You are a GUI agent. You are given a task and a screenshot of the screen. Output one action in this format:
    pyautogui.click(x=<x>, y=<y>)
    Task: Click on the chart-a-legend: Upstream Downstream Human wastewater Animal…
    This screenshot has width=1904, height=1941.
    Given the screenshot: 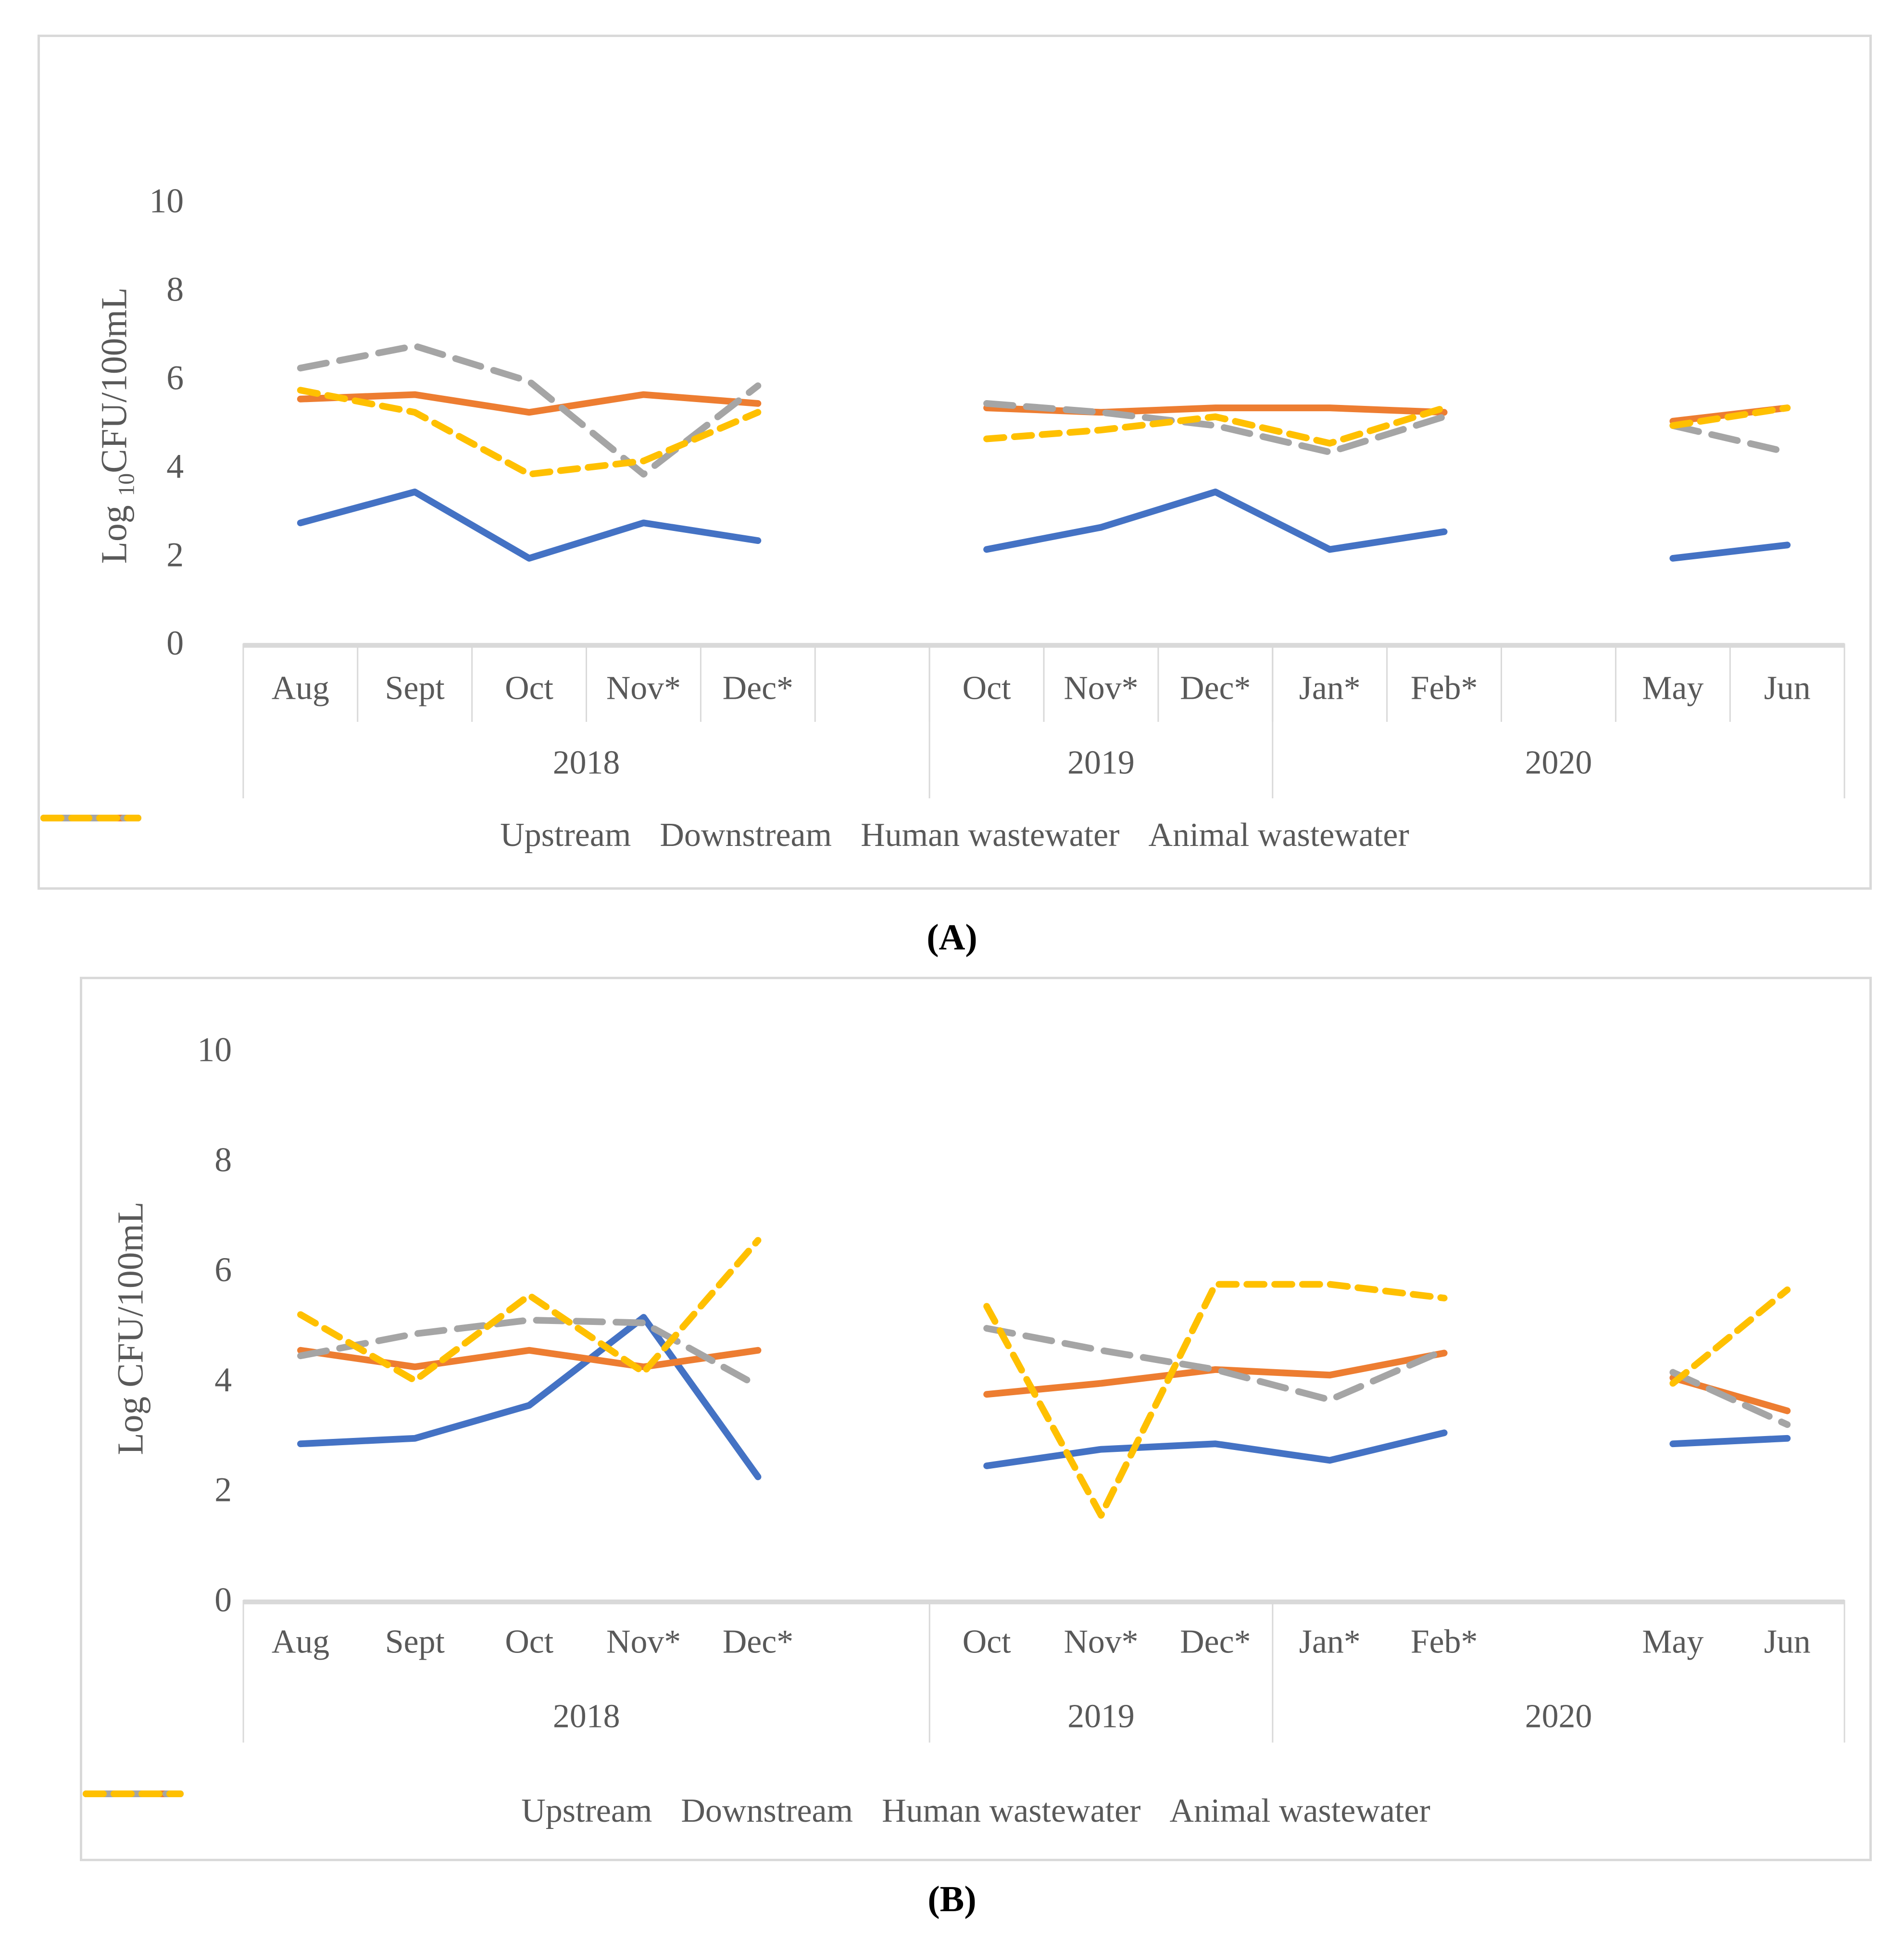 What is the action you would take?
    pyautogui.click(x=954, y=835)
    